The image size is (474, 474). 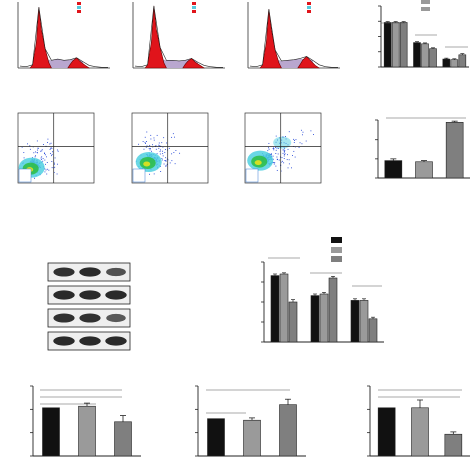 What do you see at coordinates (322, 290) in the screenshot?
I see `protein-bars` at bounding box center [322, 290].